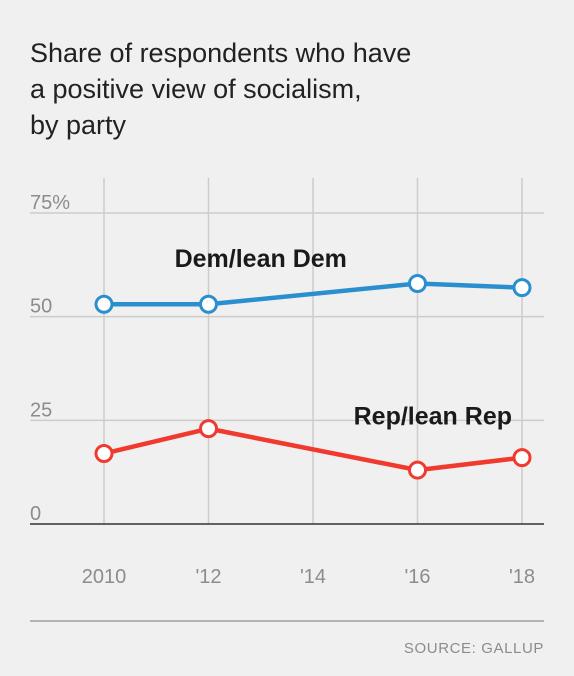  I want to click on chart-title-line-3: by party, so click(78, 125).